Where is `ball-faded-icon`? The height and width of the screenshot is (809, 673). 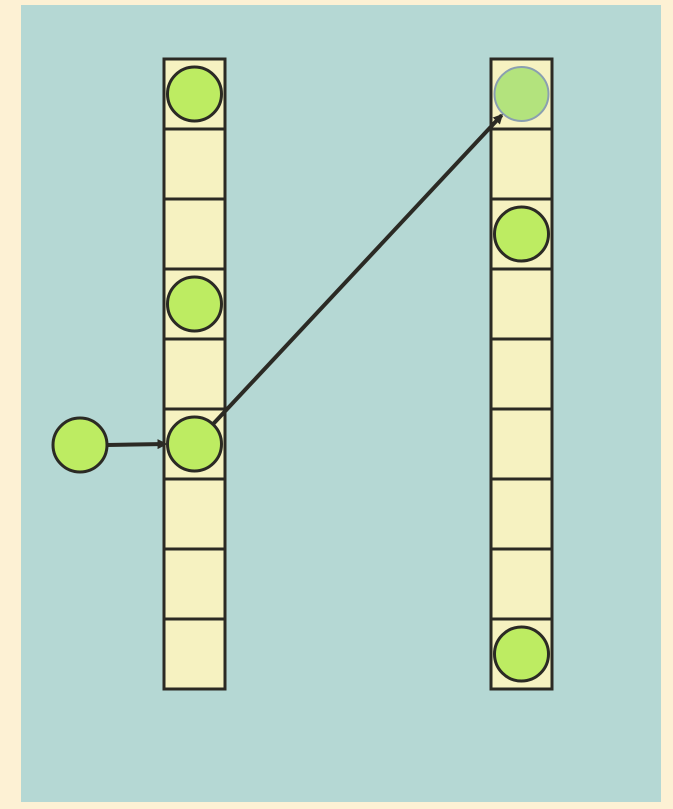 ball-faded-icon is located at coordinates (521, 94).